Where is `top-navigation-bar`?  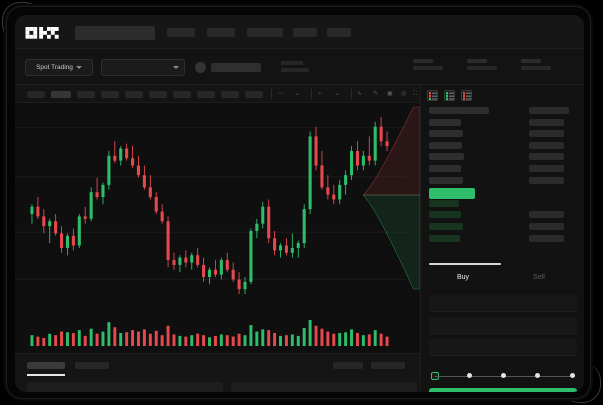 top-navigation-bar is located at coordinates (299, 32).